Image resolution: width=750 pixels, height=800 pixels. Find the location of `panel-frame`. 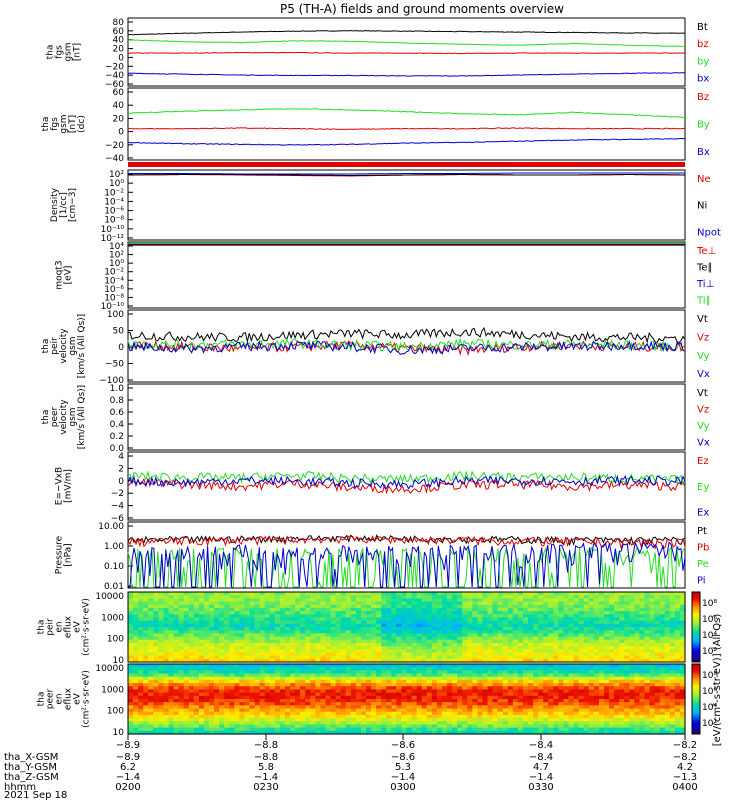

panel-frame is located at coordinates (406, 346).